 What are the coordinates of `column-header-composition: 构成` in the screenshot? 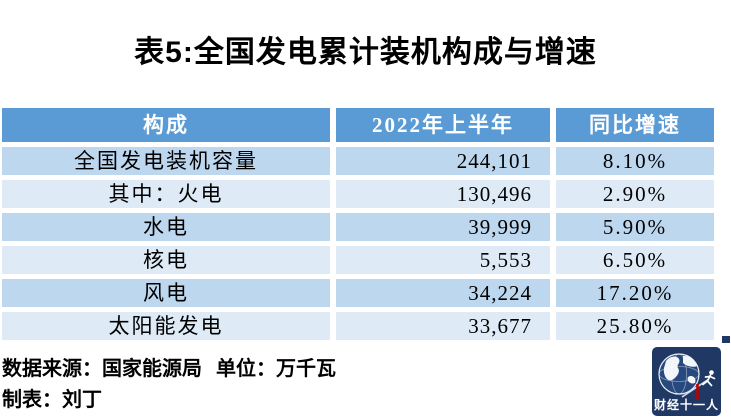 It's located at (166, 125).